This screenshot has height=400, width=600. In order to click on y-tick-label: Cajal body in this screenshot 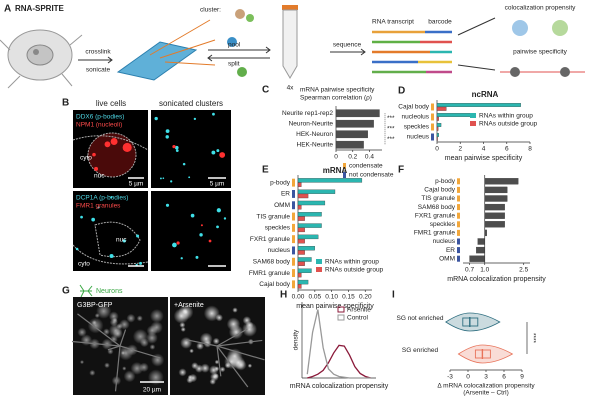, I will do `click(439, 190)`.